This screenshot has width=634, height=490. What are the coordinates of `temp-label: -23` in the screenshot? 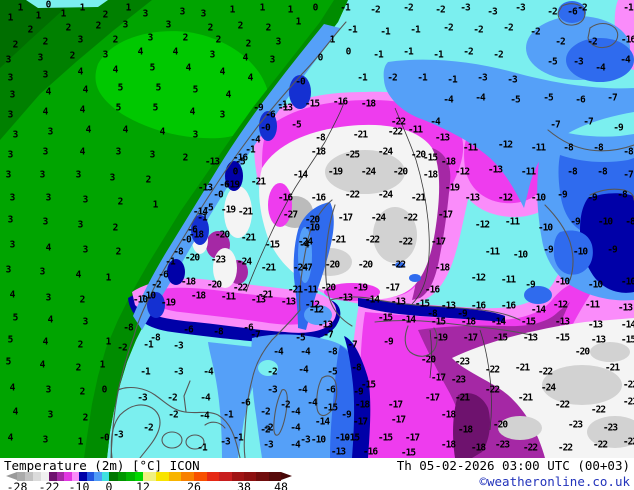 It's located at (218, 260).